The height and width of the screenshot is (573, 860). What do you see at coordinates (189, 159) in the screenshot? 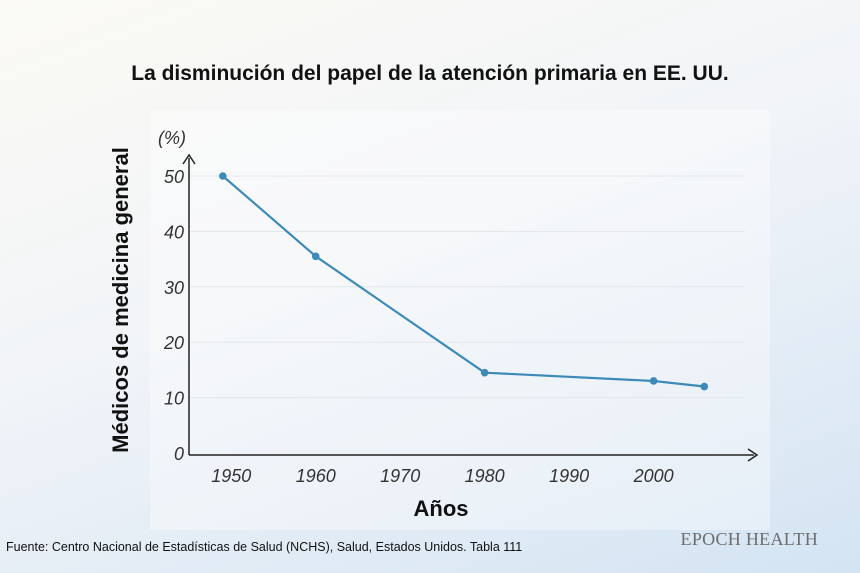
I see `y-axis-arrow` at bounding box center [189, 159].